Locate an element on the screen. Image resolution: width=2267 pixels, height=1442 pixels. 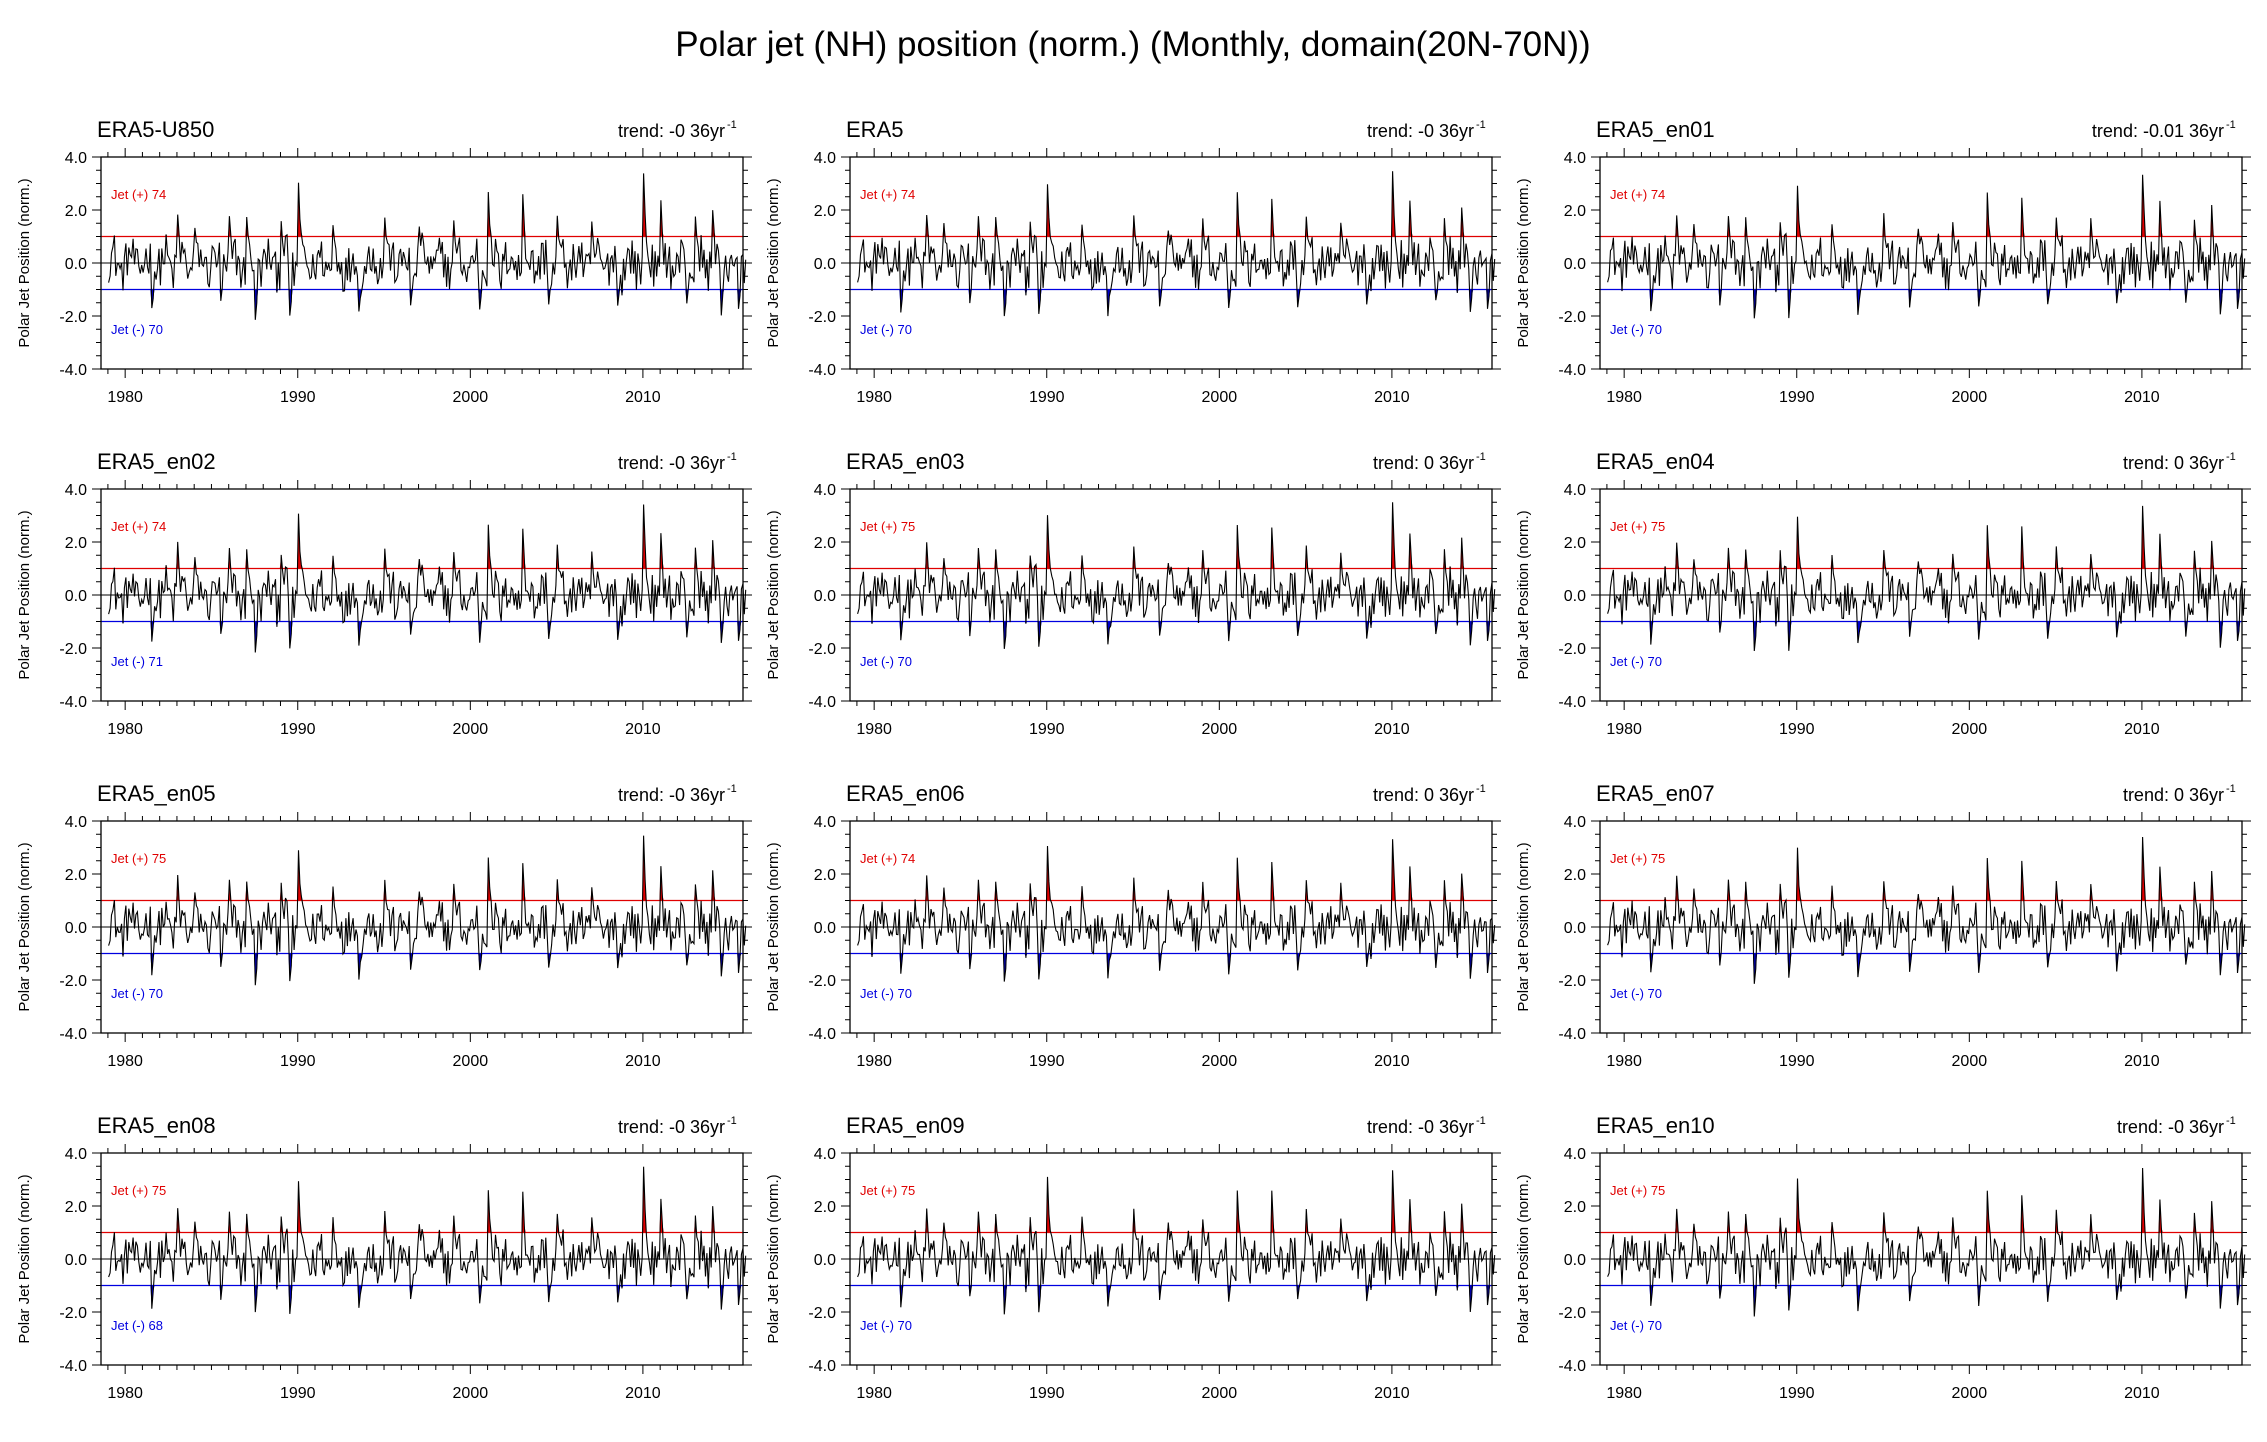
panel-title: ERA5_en07 is located at coordinates (1655, 793).